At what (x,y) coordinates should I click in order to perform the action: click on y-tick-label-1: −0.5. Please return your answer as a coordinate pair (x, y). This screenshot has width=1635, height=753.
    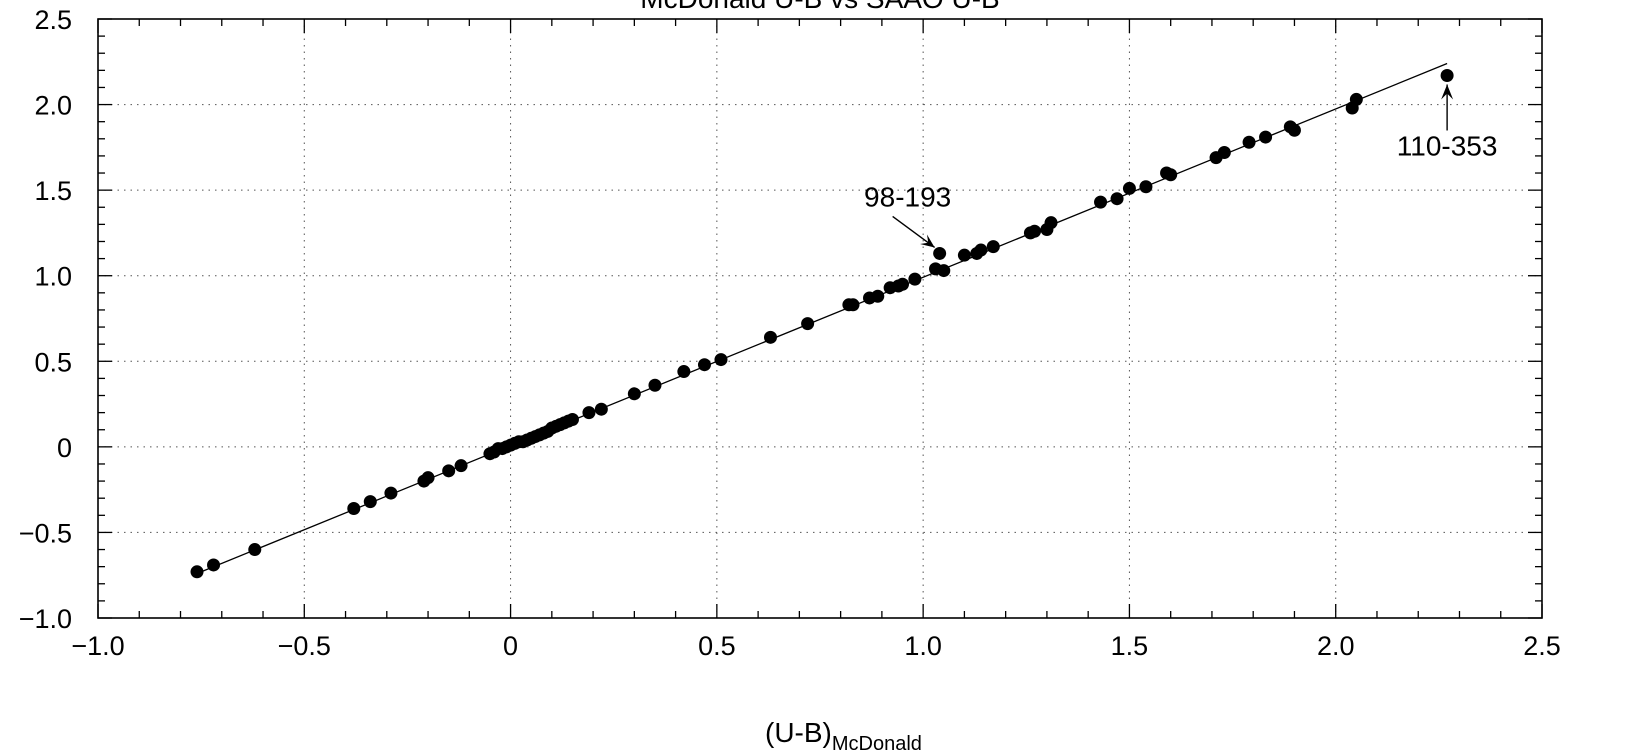
    Looking at the image, I should click on (45, 533).